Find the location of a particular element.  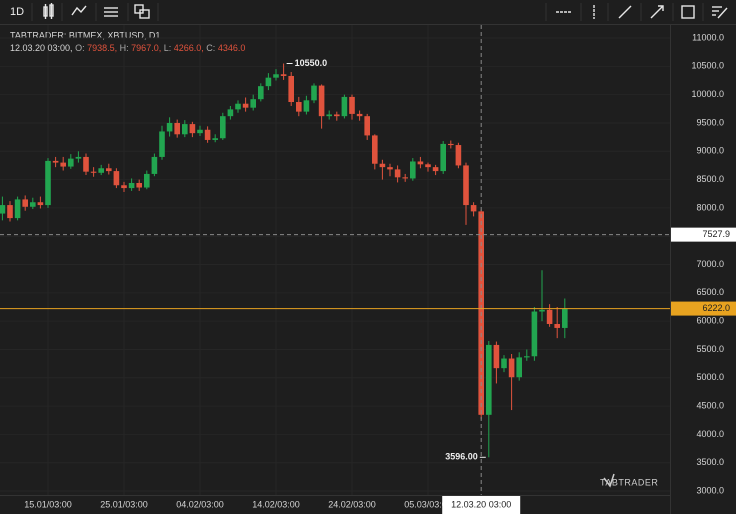

last-price-label: 6222.0 is located at coordinates (716, 308).